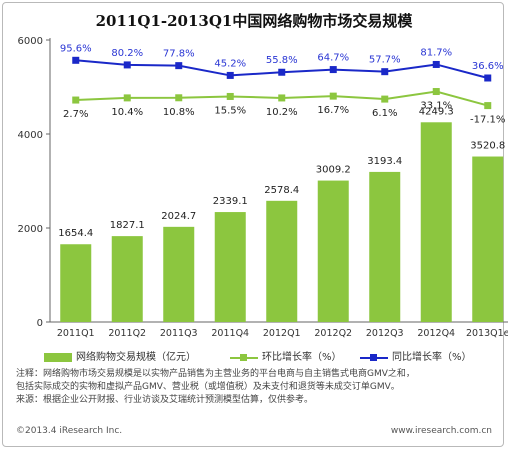  I want to click on yoy-value-label: 55.8%, so click(282, 60).